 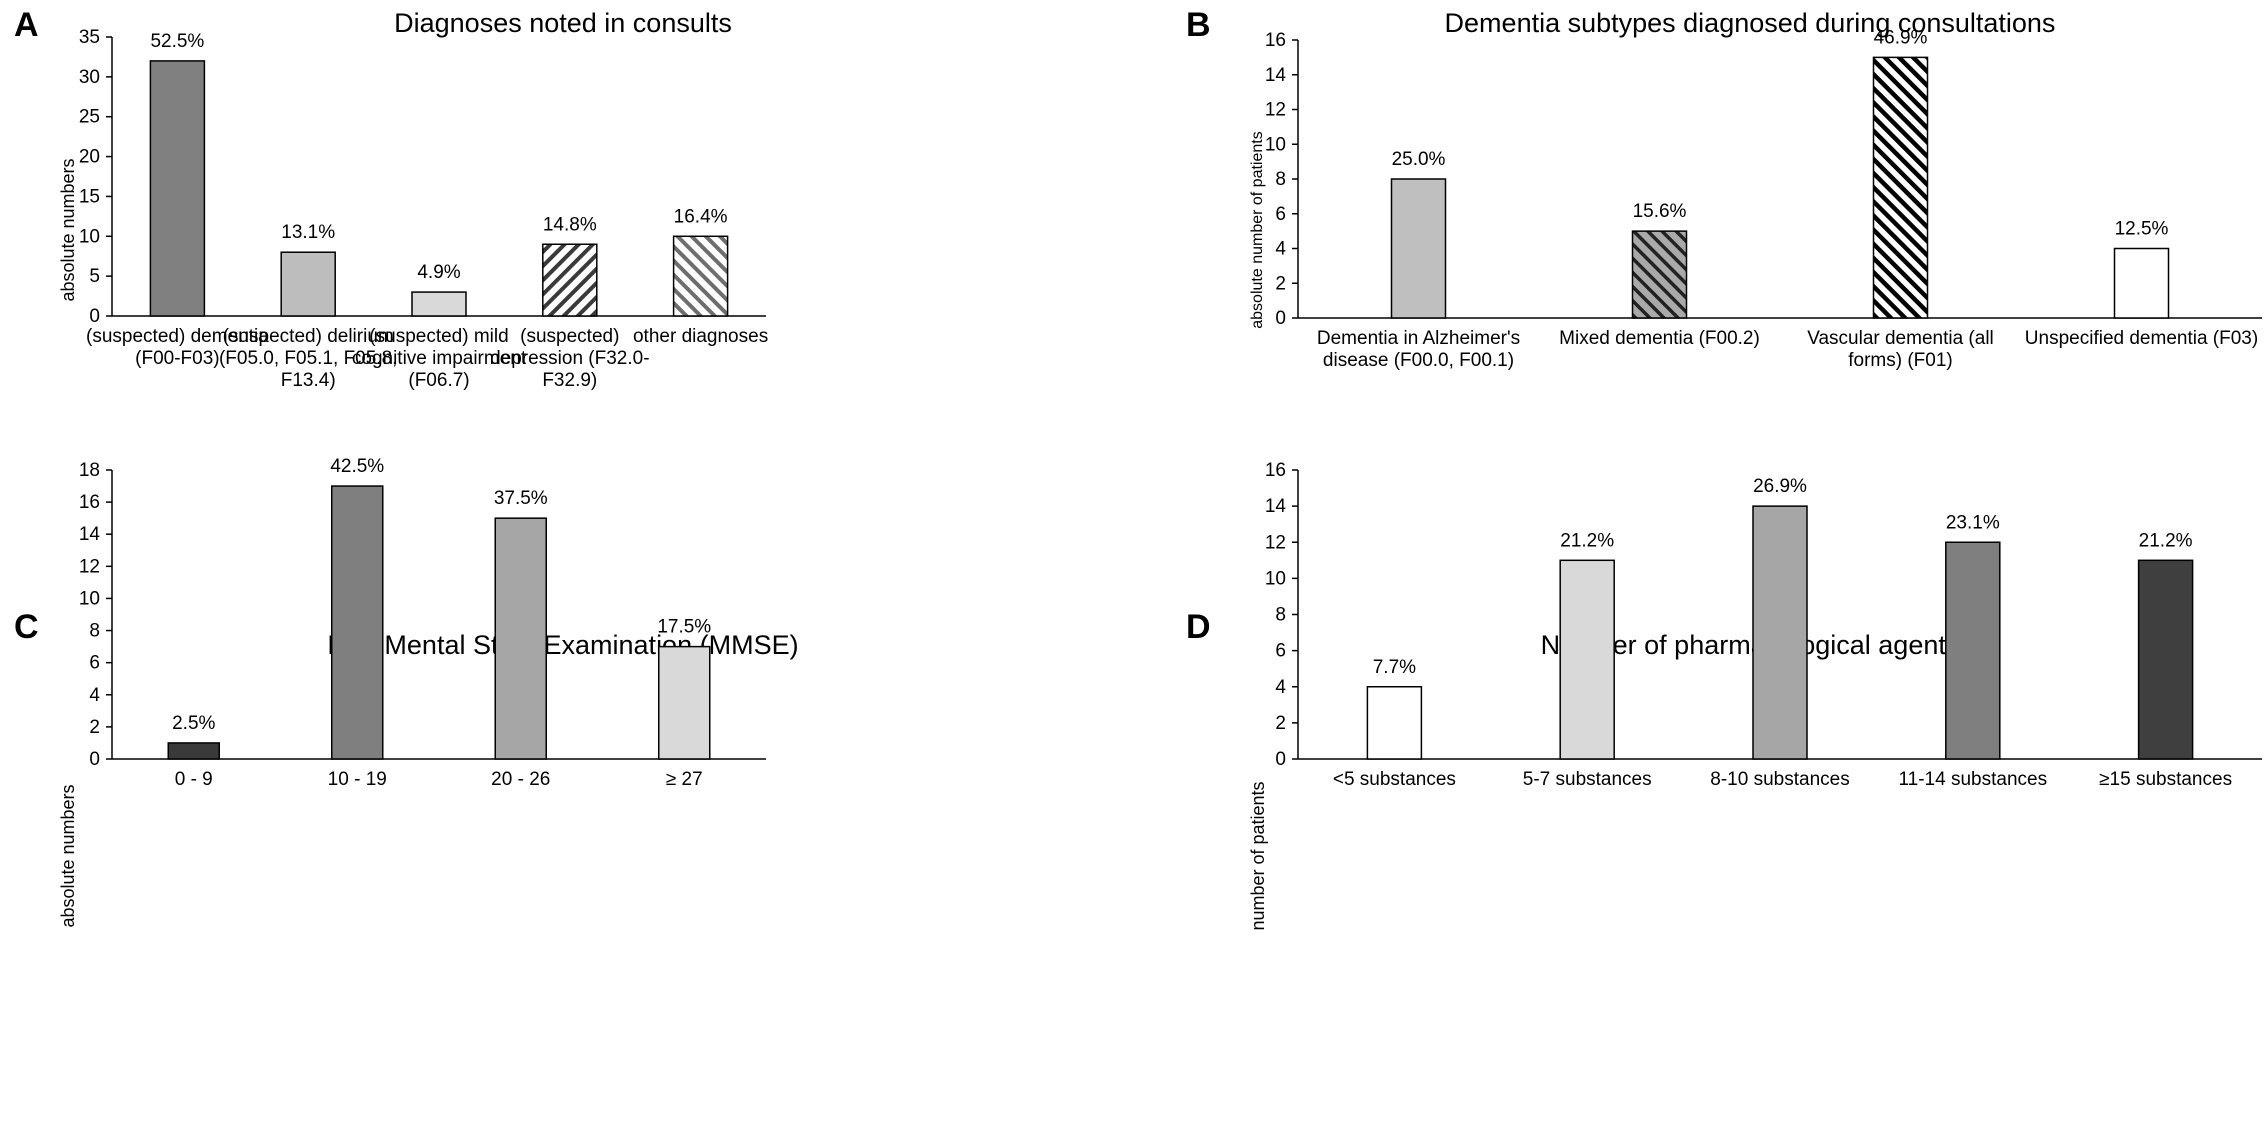 What do you see at coordinates (194, 779) in the screenshot?
I see `x-tick-label: 0 - 9` at bounding box center [194, 779].